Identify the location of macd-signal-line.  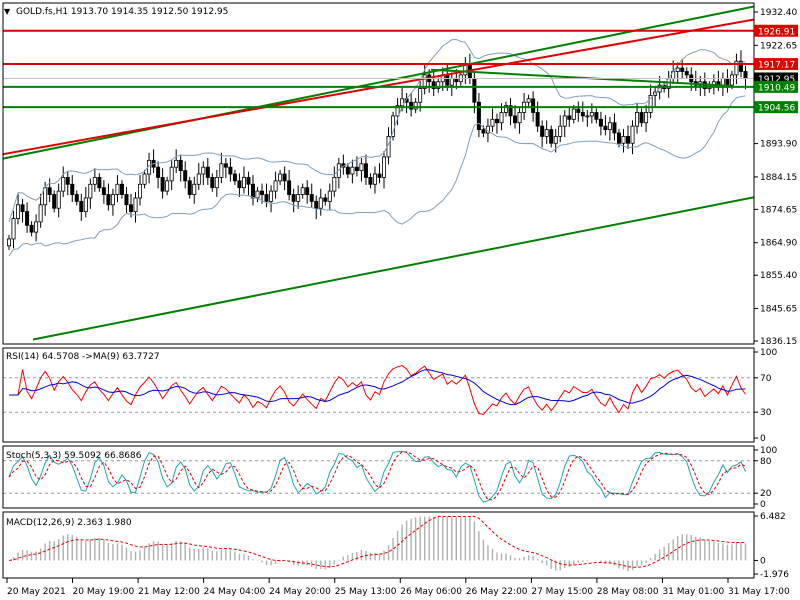
(377, 542).